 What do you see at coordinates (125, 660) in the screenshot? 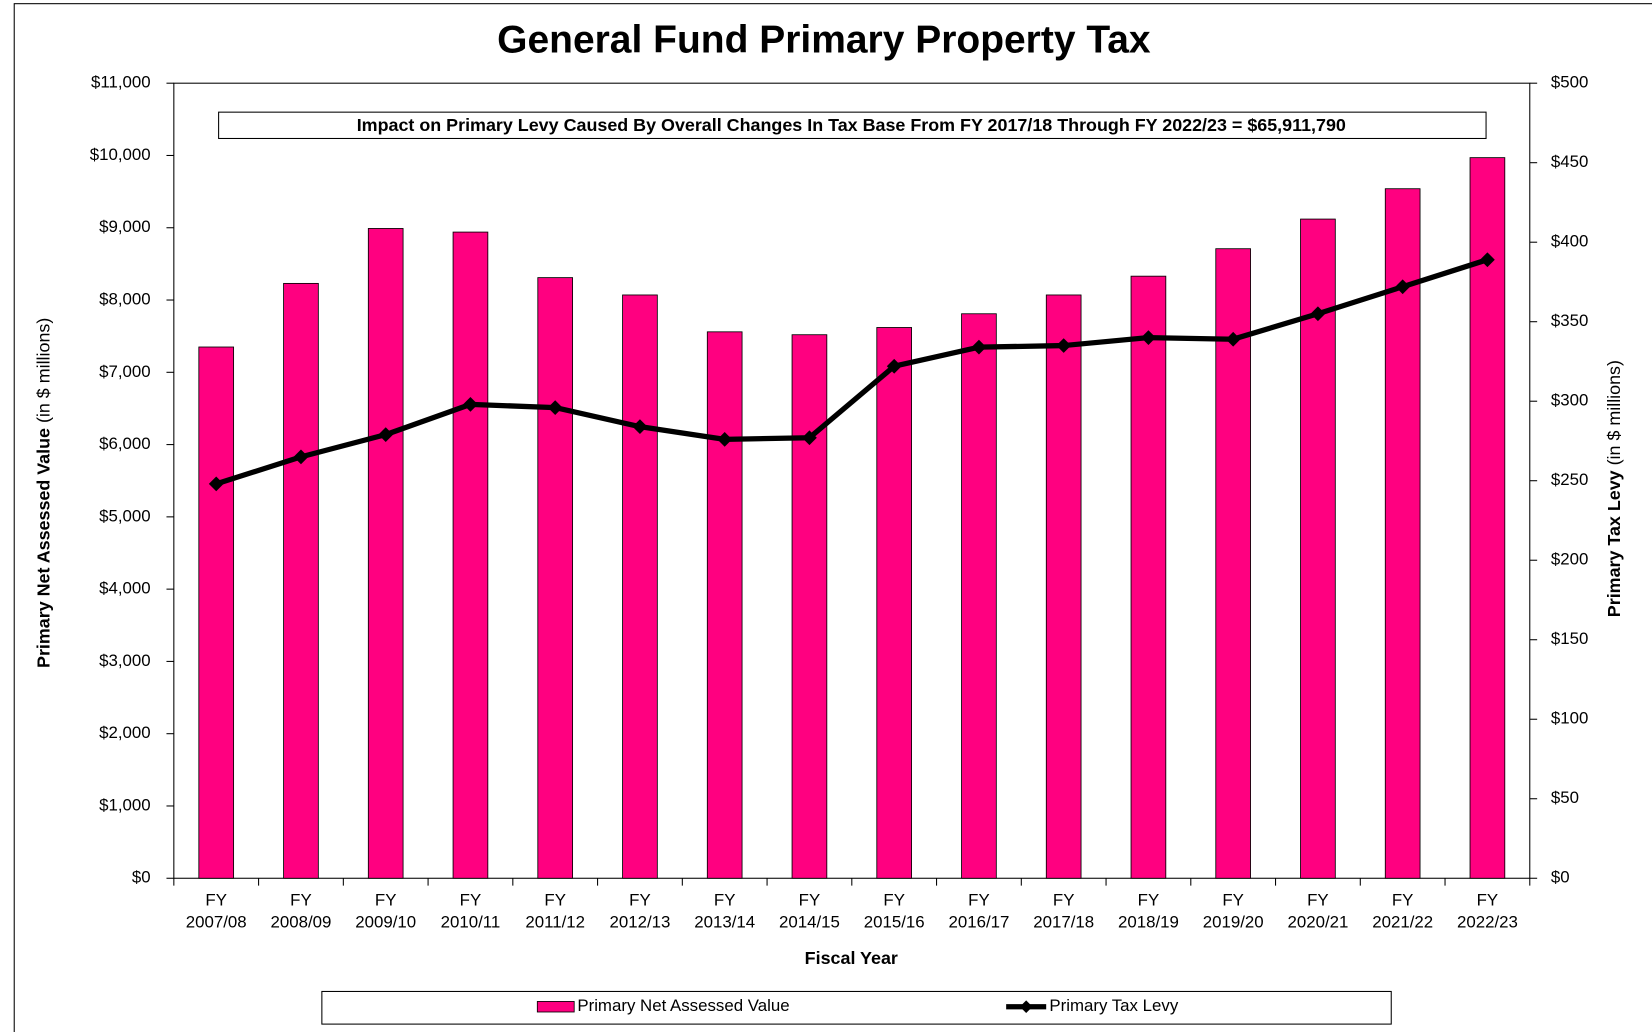
I see `y-tick-label: $3,000` at bounding box center [125, 660].